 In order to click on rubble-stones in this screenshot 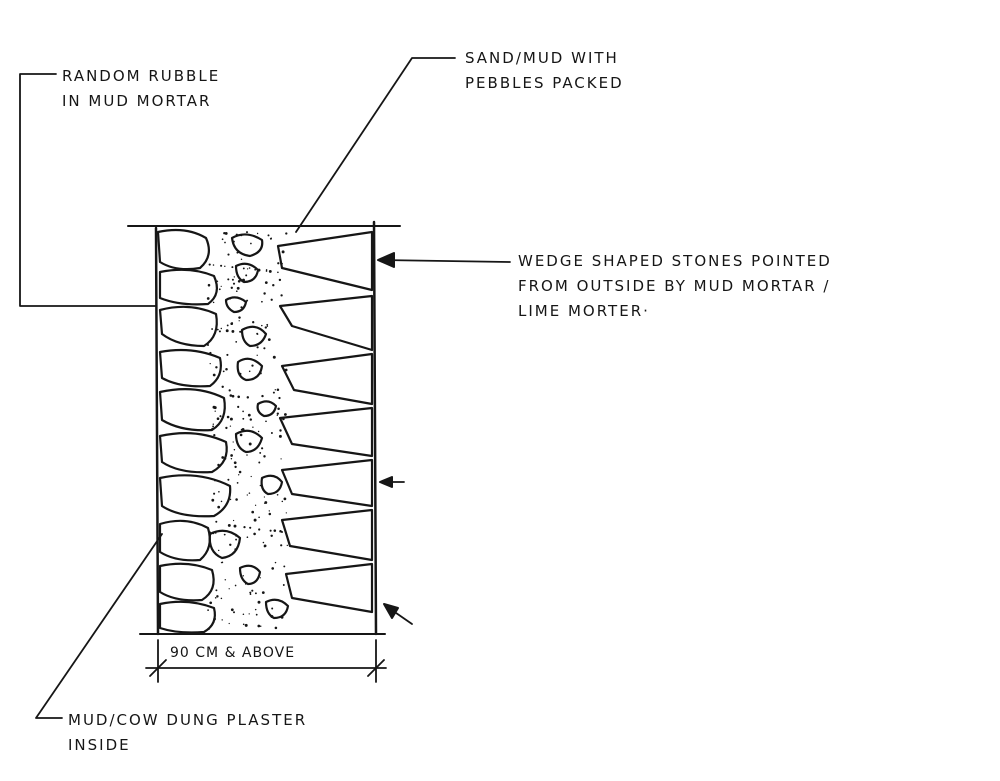, I will do `click(223, 431)`.